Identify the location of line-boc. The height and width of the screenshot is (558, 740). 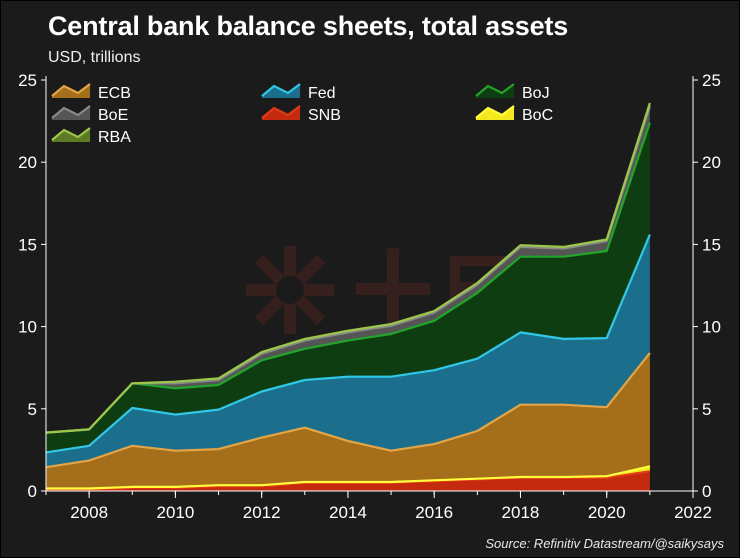
(348, 477).